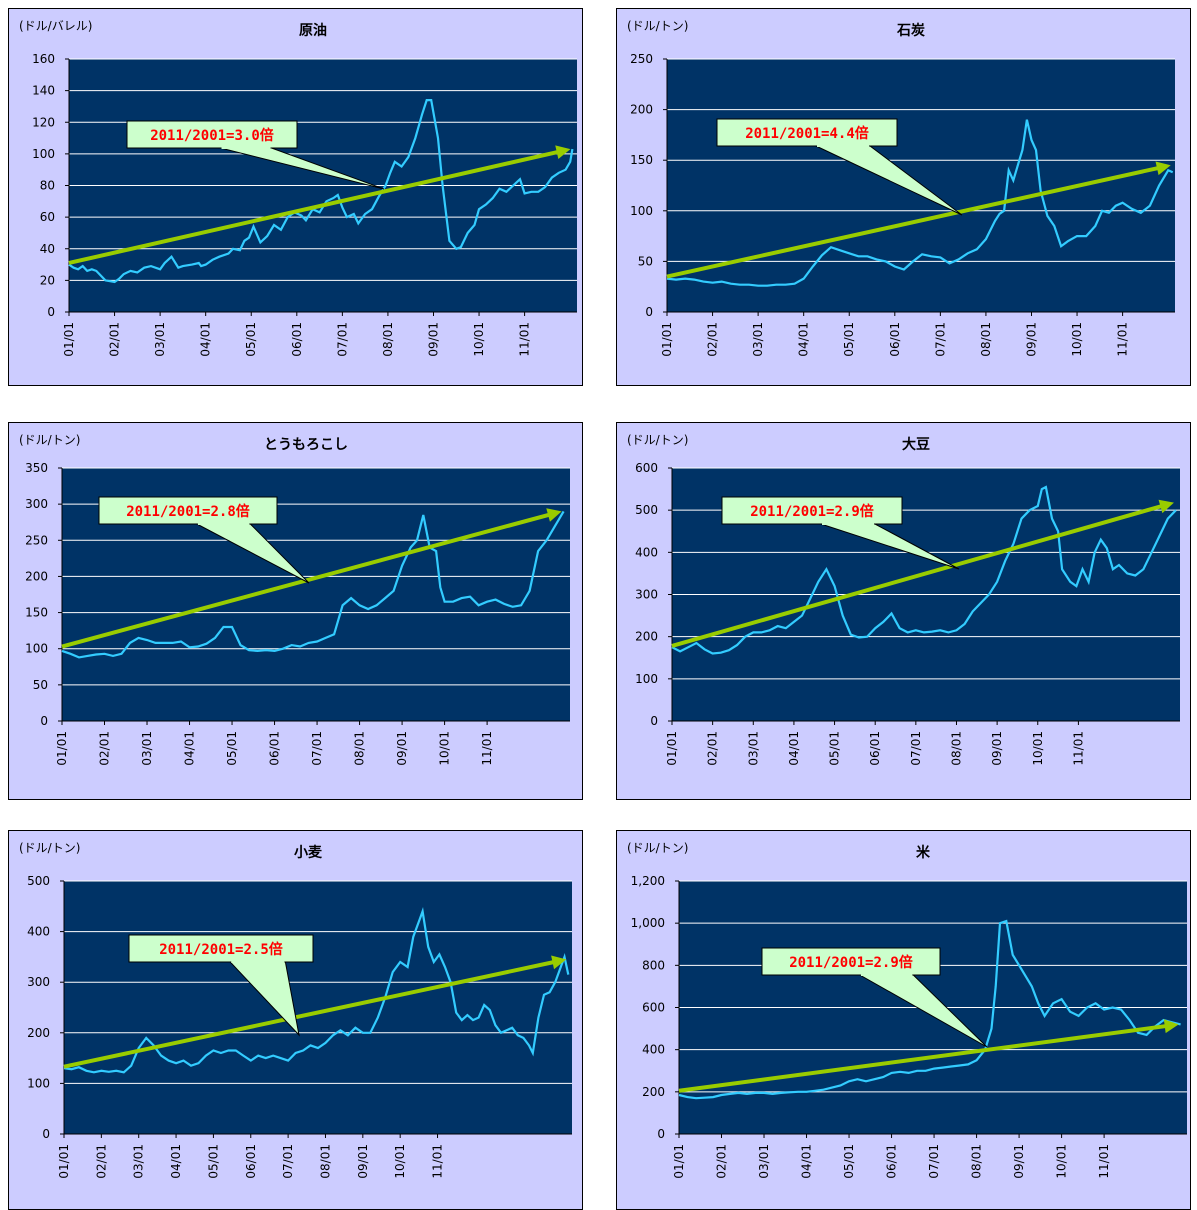 This screenshot has width=1197, height=1210. Describe the element at coordinates (646, 552) in the screenshot. I see `y-tick-label: 400` at that location.